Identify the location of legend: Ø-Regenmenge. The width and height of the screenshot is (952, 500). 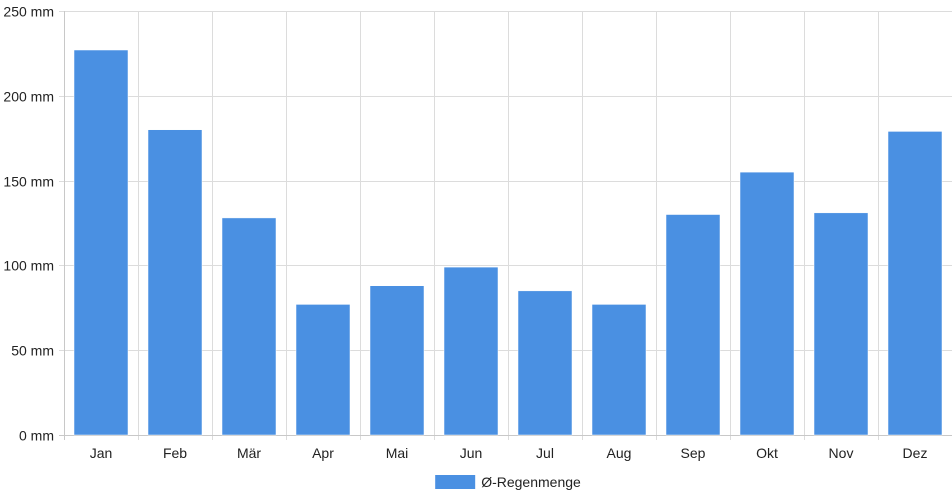
(508, 482).